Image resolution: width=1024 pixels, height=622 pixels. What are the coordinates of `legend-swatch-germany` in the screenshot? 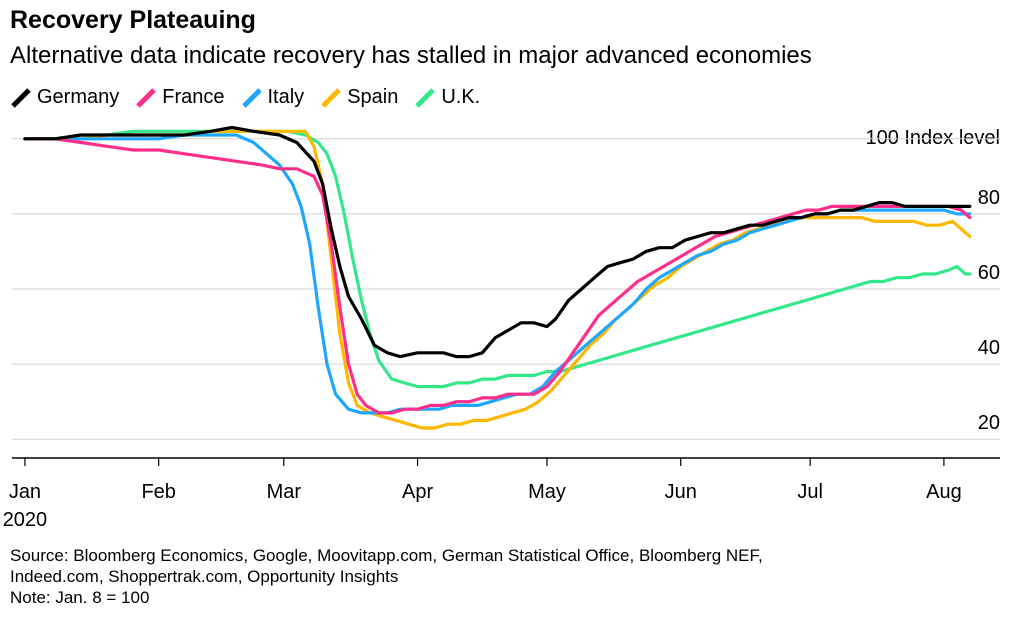 It's located at (21, 97).